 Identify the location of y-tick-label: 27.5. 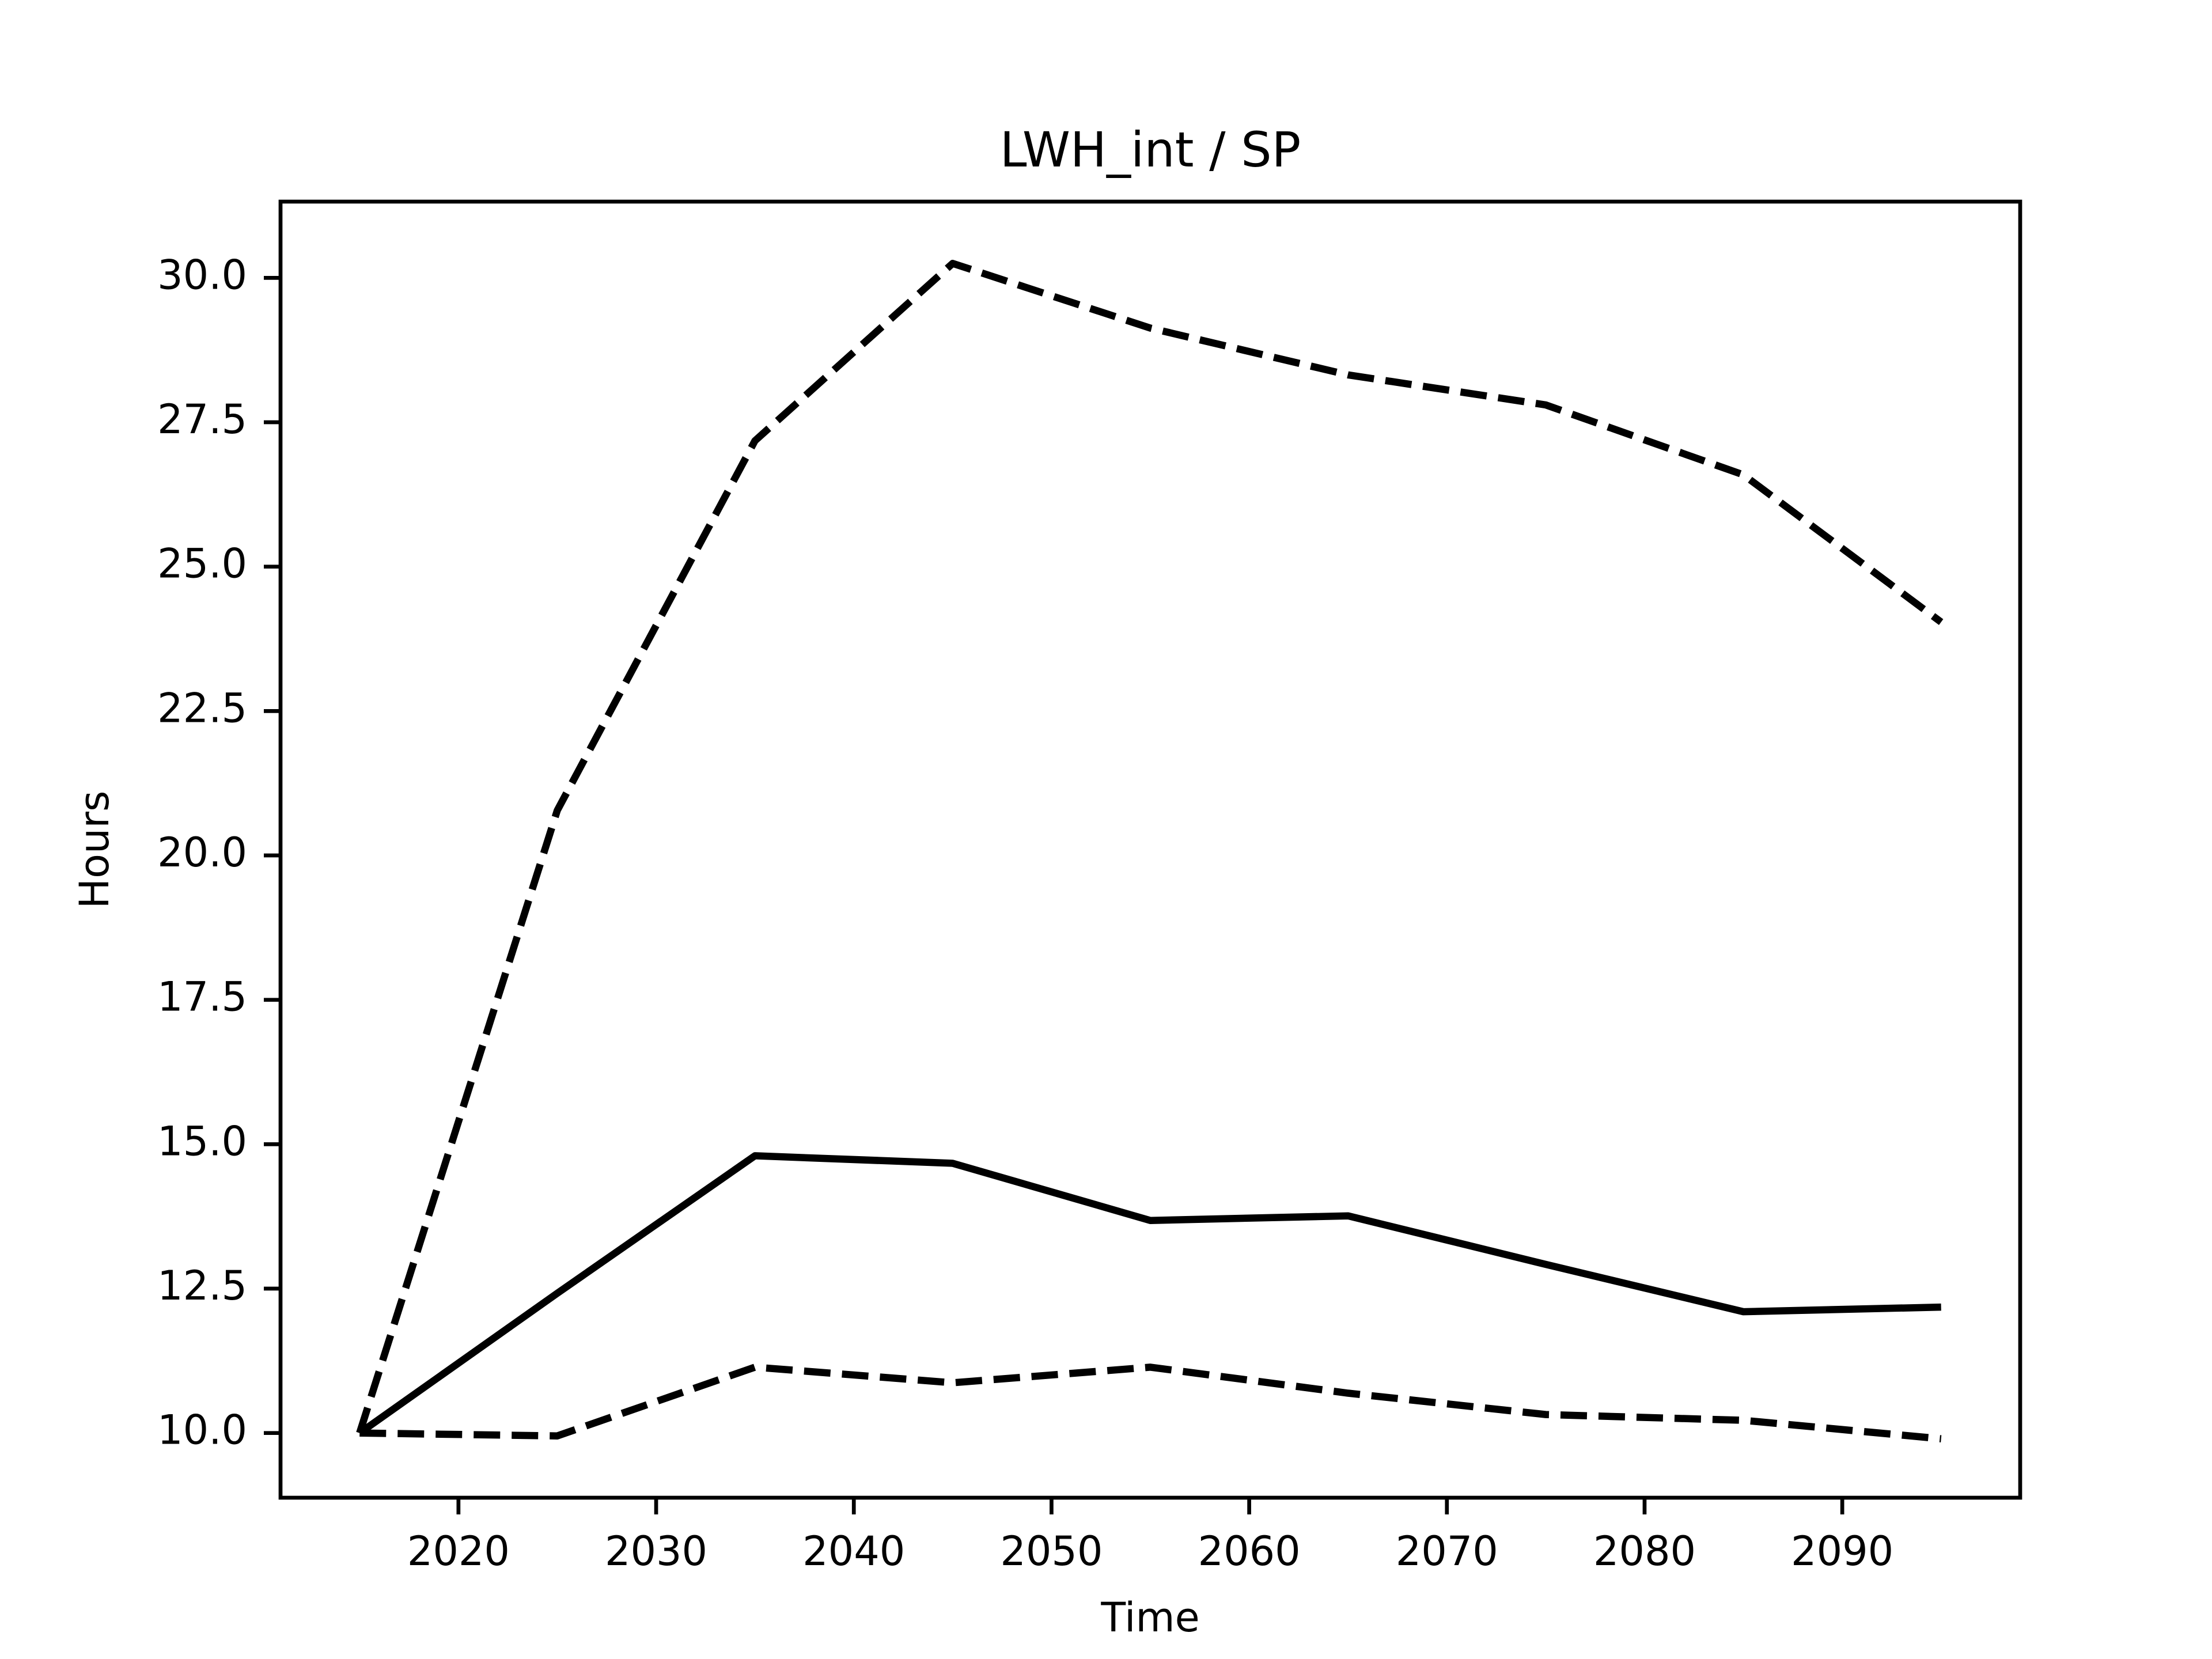
(202, 419).